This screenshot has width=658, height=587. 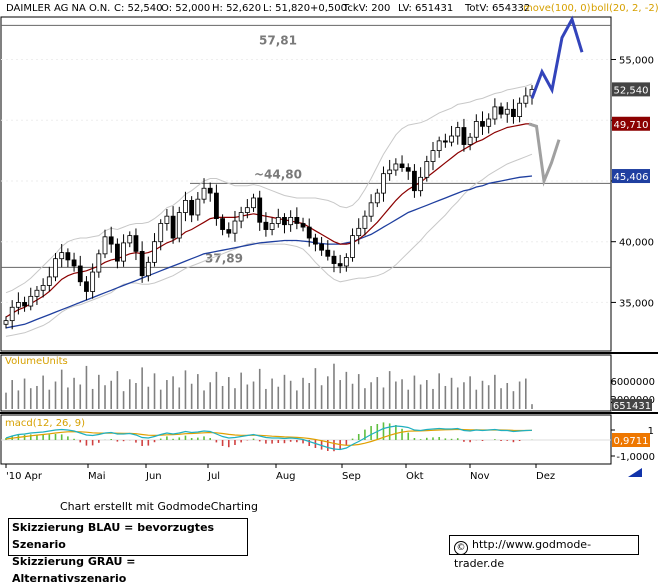 I want to click on price-badge-label: 45,406, so click(x=631, y=177).